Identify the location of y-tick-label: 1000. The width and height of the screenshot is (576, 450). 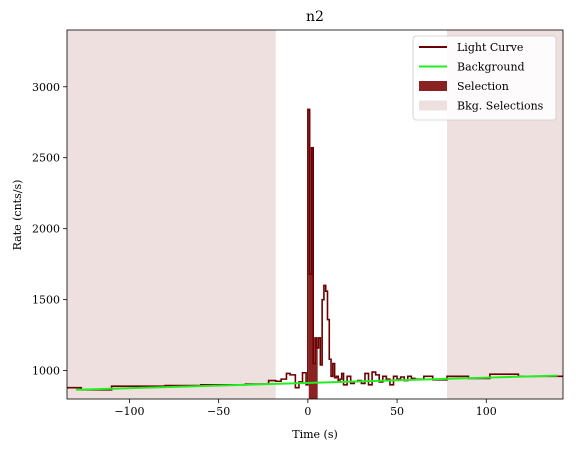
(46, 371).